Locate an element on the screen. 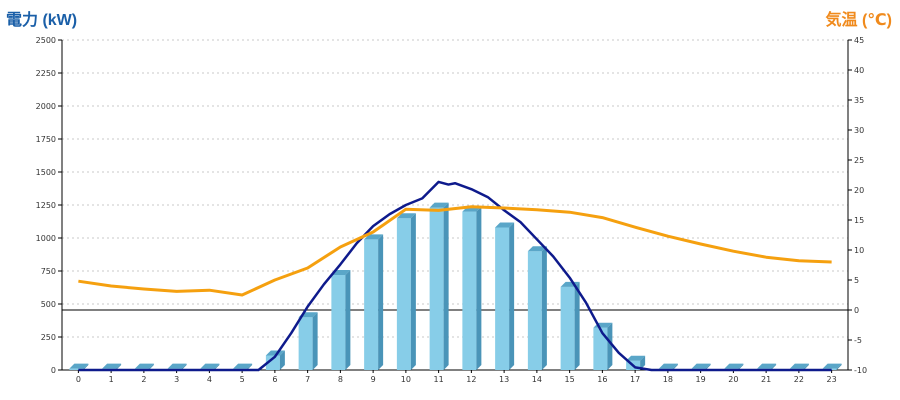  x-tick-label: 14 is located at coordinates (537, 379).